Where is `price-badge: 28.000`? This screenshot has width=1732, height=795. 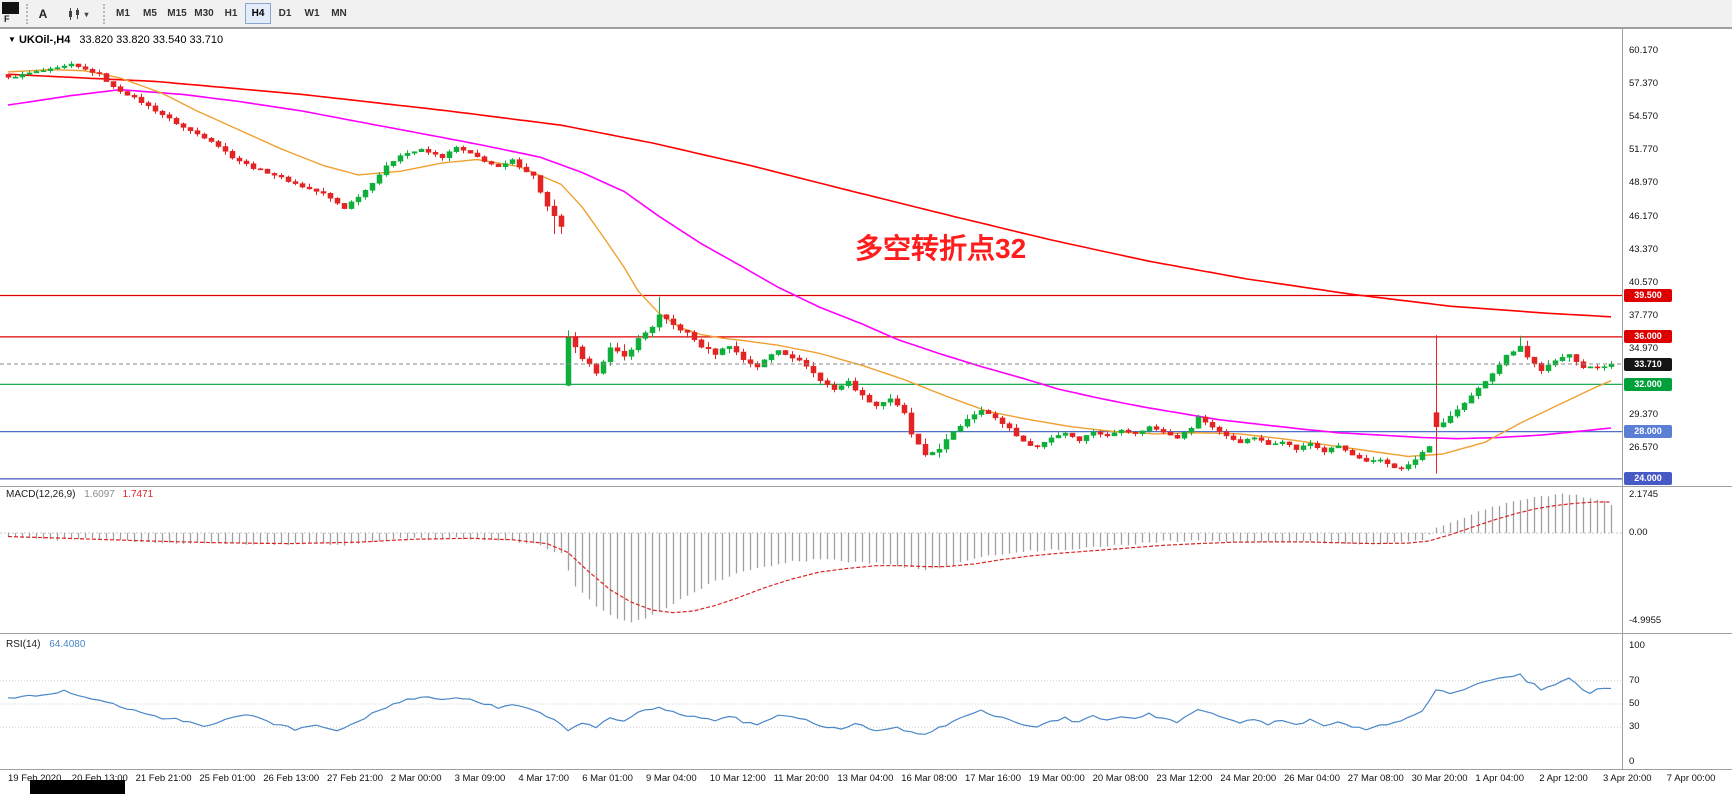 price-badge: 28.000 is located at coordinates (1648, 432).